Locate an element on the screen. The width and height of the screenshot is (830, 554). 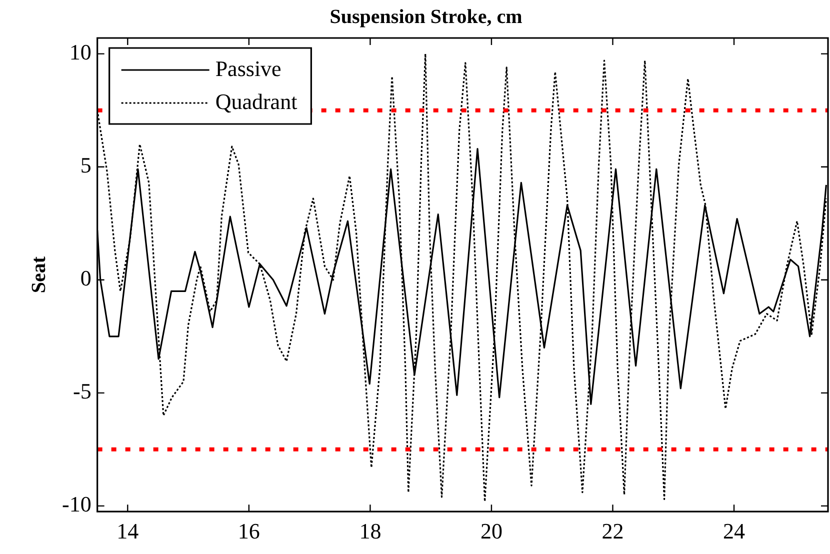
chart-title: Suspension Stroke, cm is located at coordinates (426, 17).